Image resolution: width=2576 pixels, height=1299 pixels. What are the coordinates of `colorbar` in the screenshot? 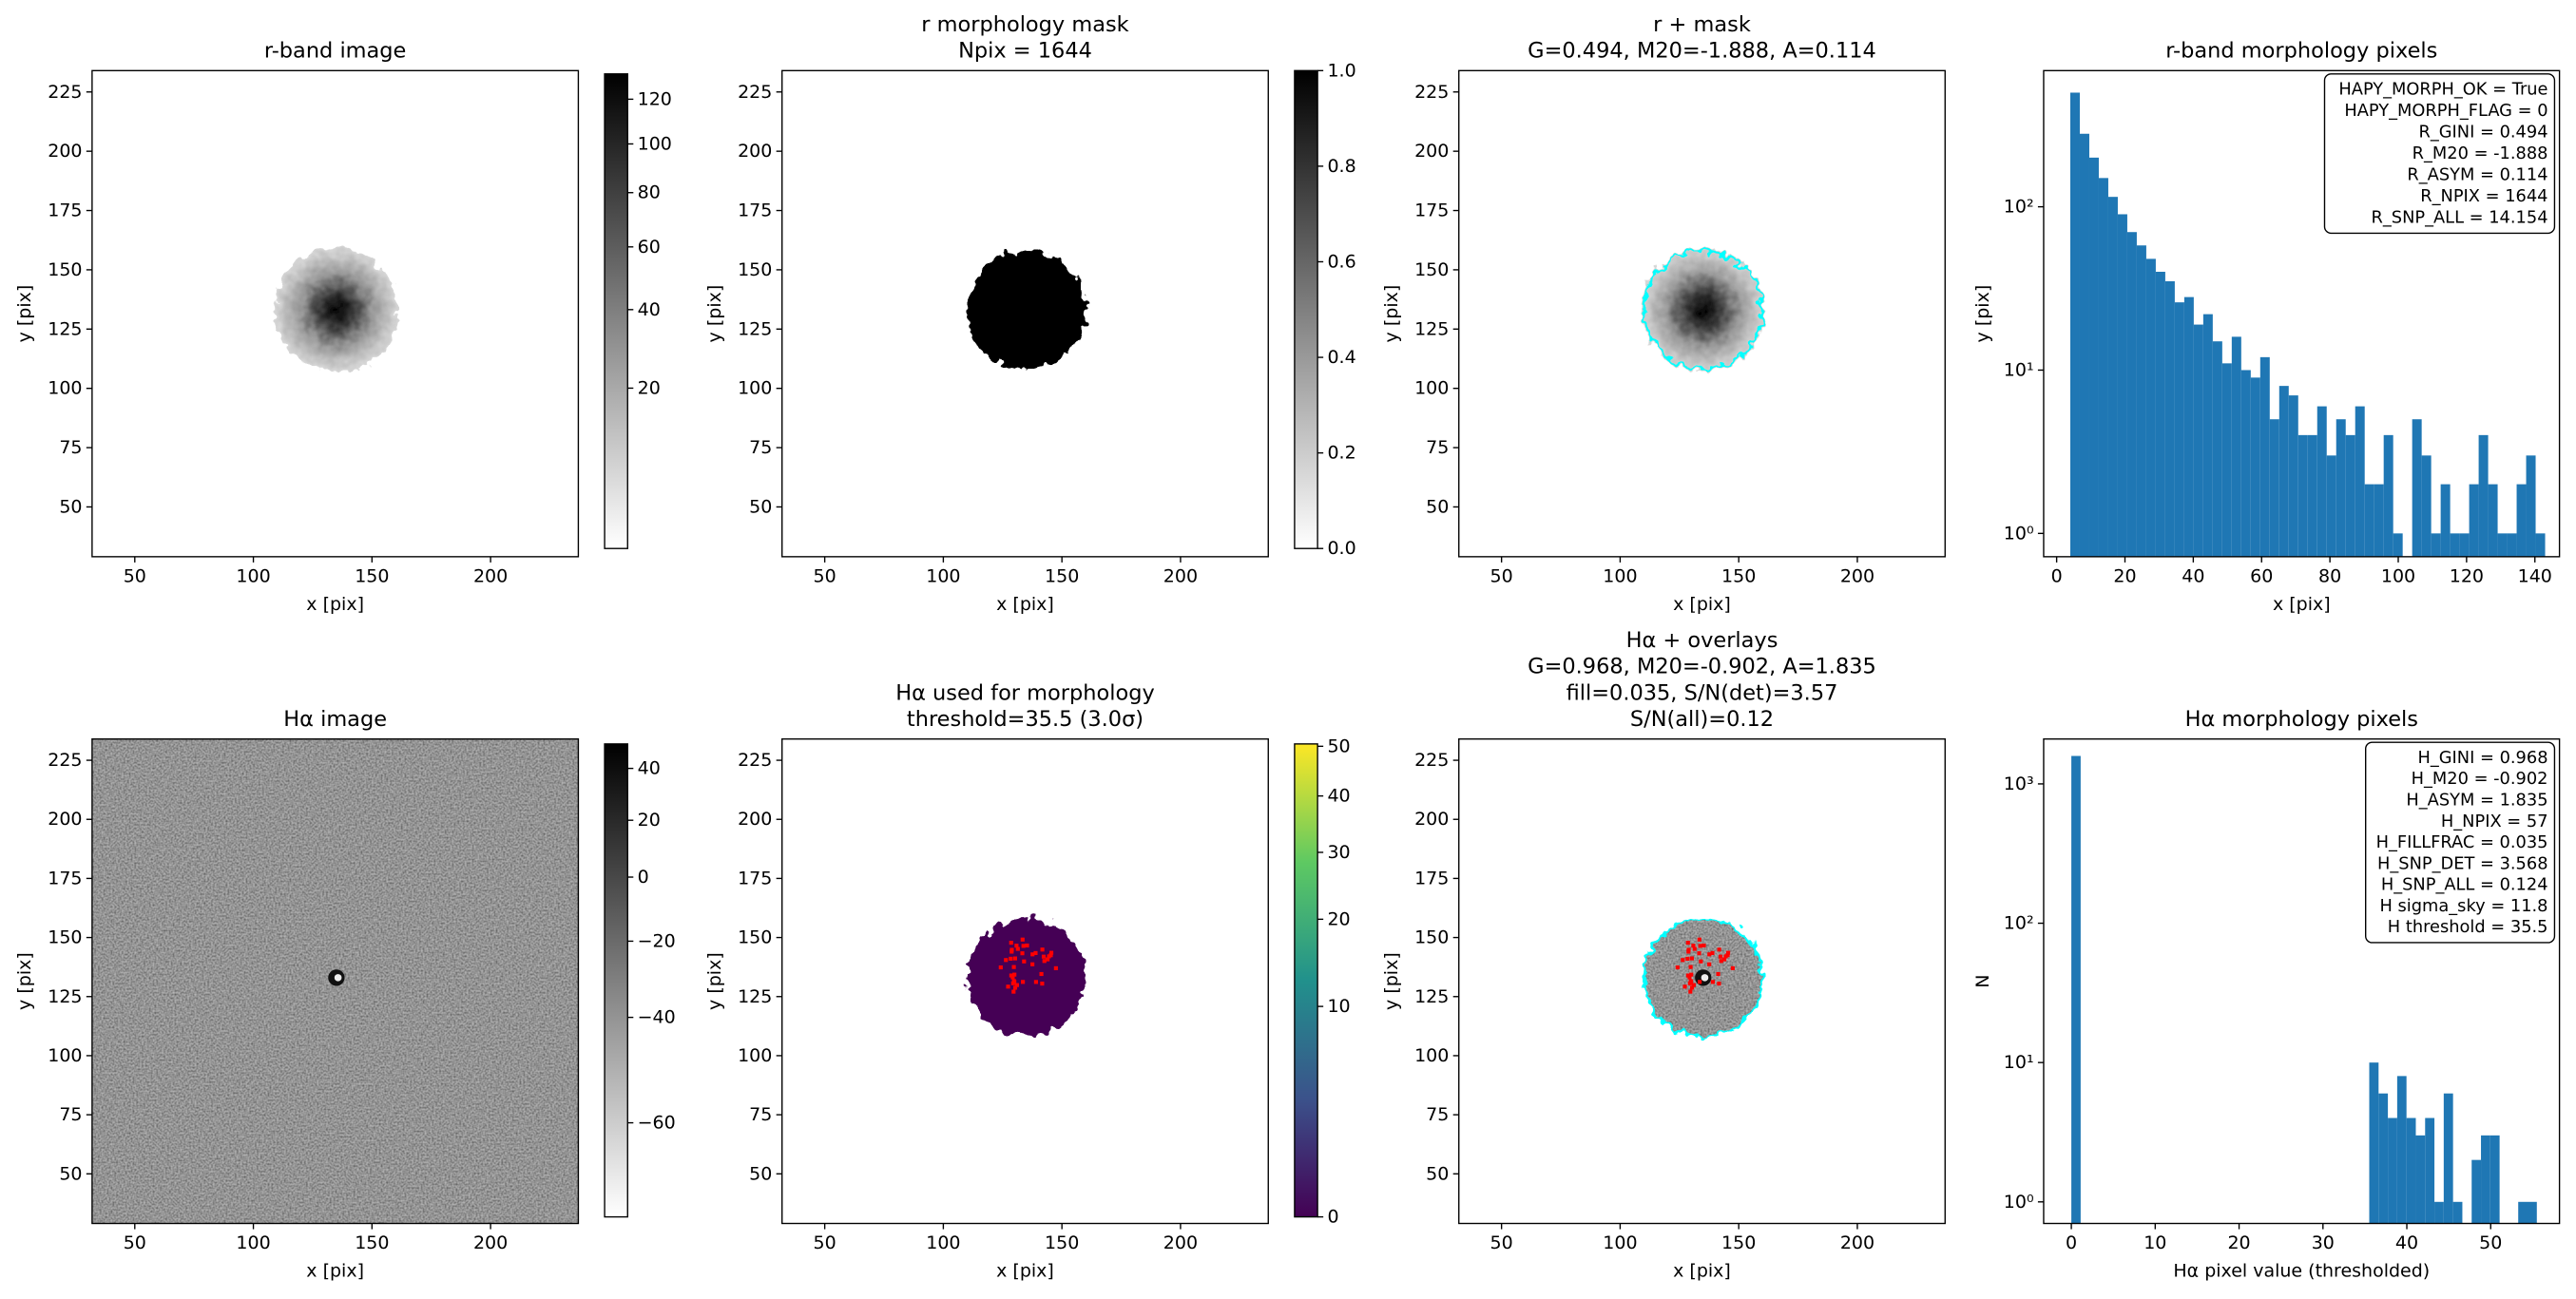 It's located at (1306, 309).